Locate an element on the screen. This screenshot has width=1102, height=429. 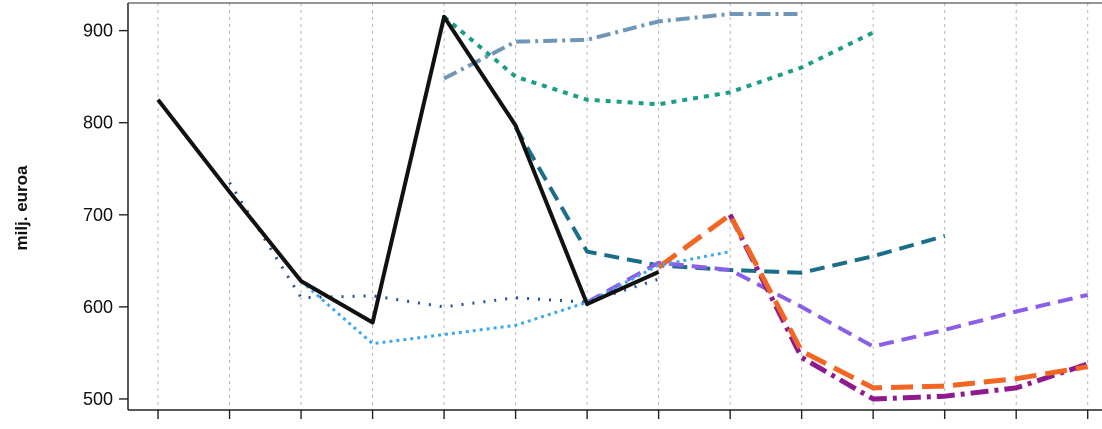
x-ticks is located at coordinates (623, 414).